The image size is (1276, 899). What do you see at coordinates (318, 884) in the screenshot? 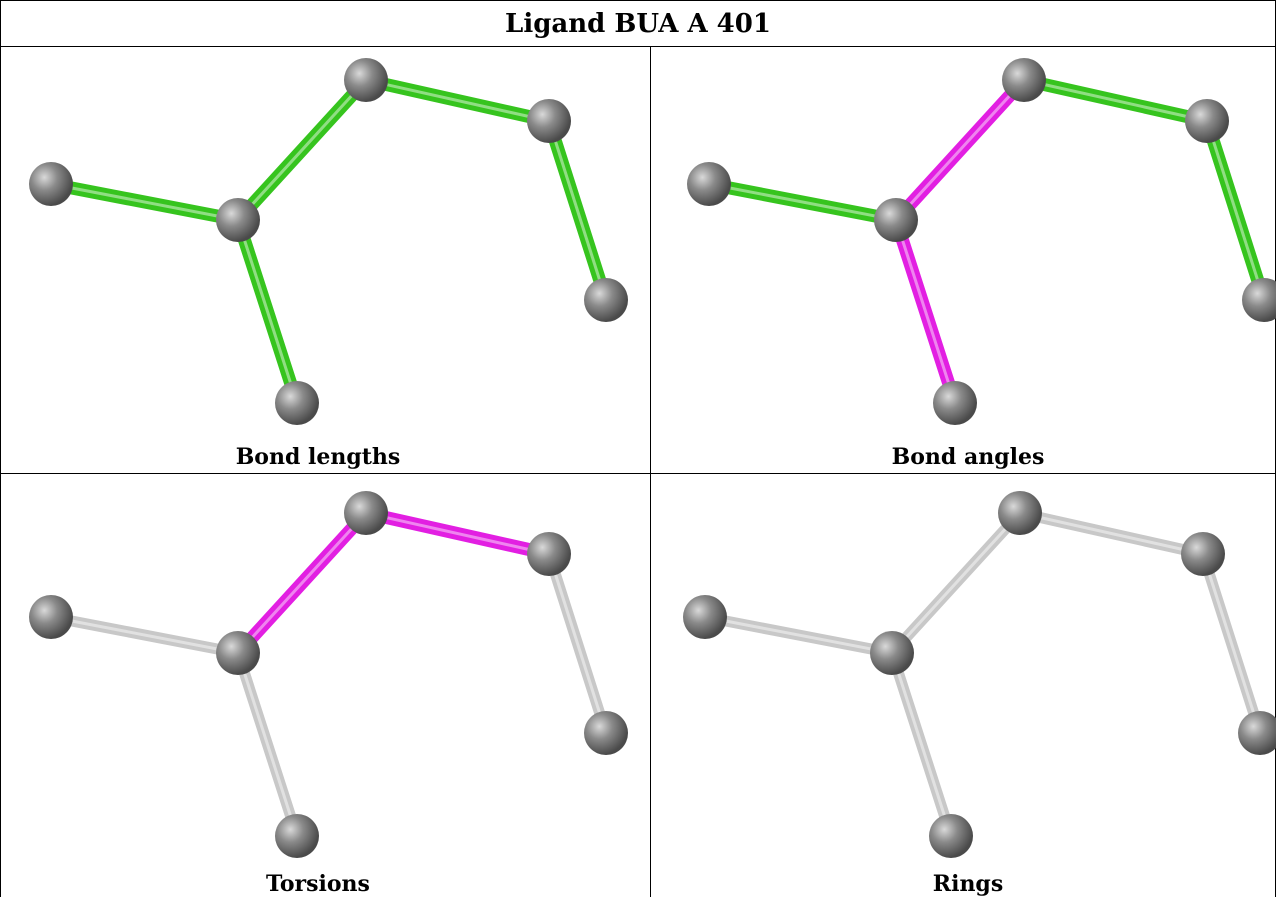
I see `panel-caption: Torsions` at bounding box center [318, 884].